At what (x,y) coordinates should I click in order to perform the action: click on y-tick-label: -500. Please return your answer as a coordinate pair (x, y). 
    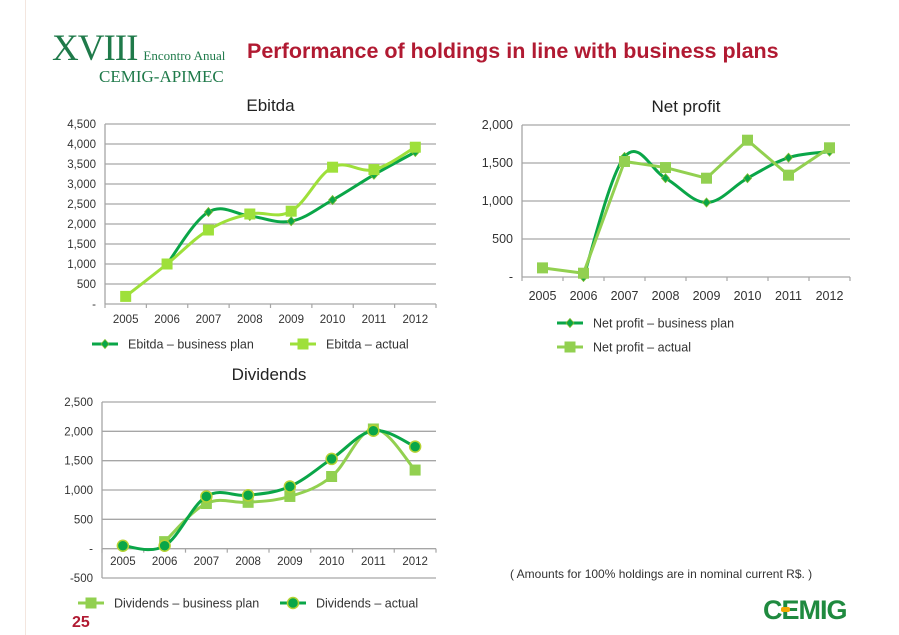
    Looking at the image, I should click on (81, 579).